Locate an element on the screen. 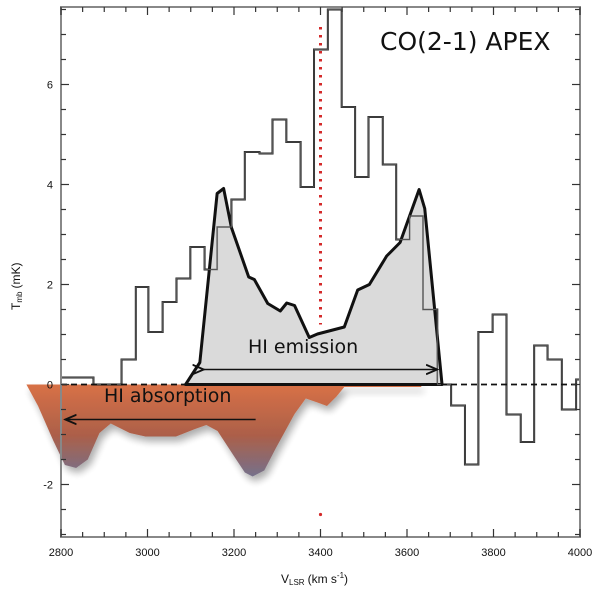 The height and width of the screenshot is (590, 600). y-tick-label: 6 is located at coordinates (50, 86).